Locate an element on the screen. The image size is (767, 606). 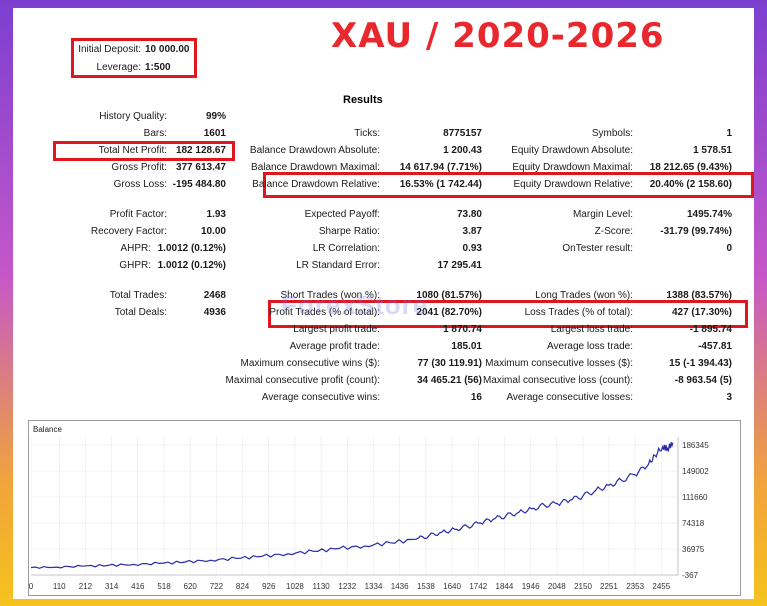
gross-profit-value: 377 613.47 is located at coordinates (200, 167).